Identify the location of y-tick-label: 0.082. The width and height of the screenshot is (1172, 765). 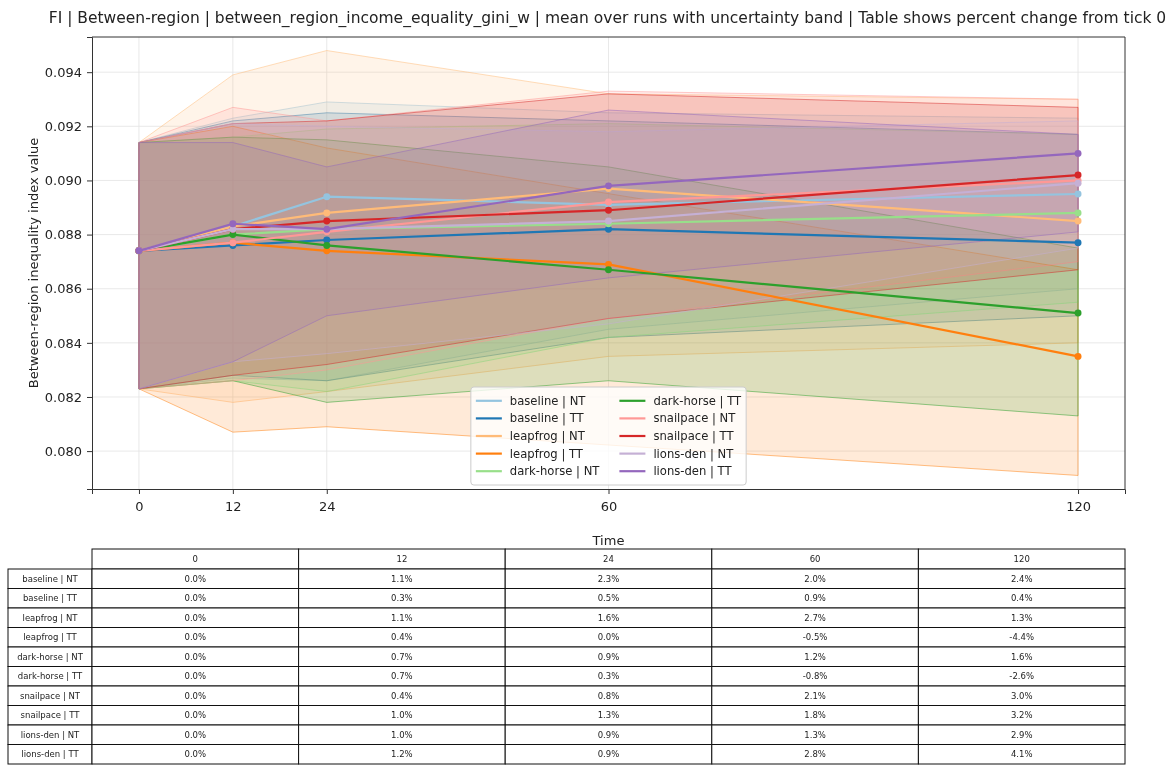
(63, 397).